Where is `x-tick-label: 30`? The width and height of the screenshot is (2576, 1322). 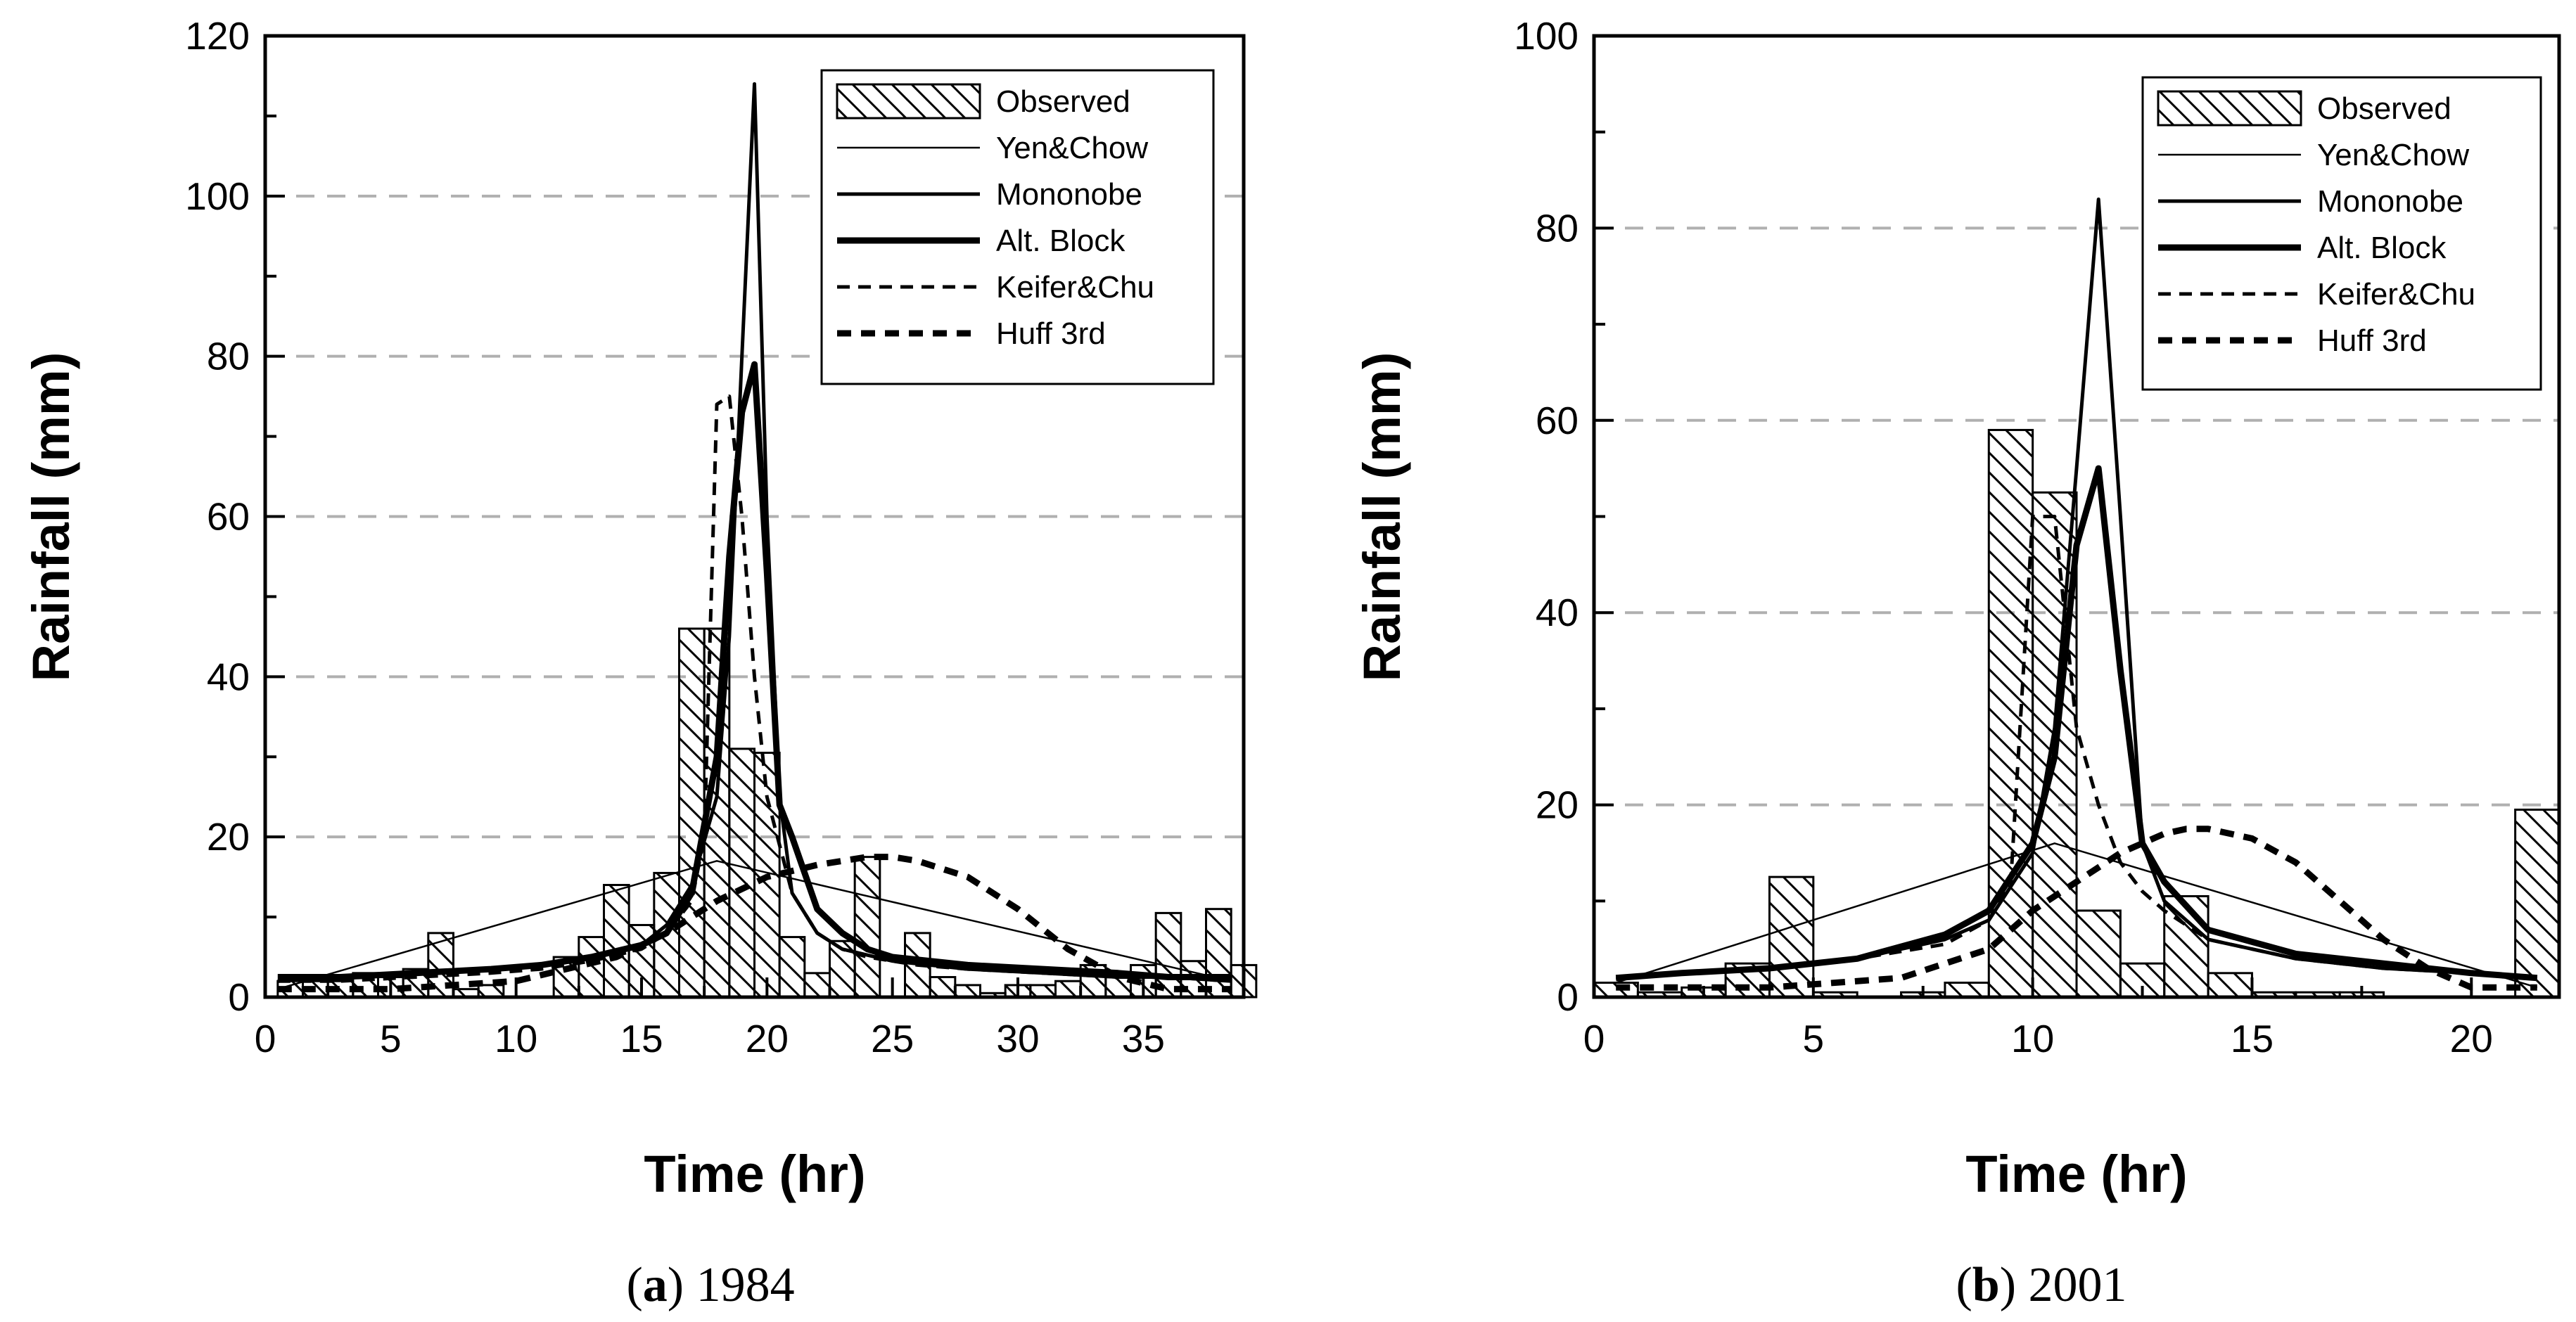
x-tick-label: 30 is located at coordinates (1017, 1038).